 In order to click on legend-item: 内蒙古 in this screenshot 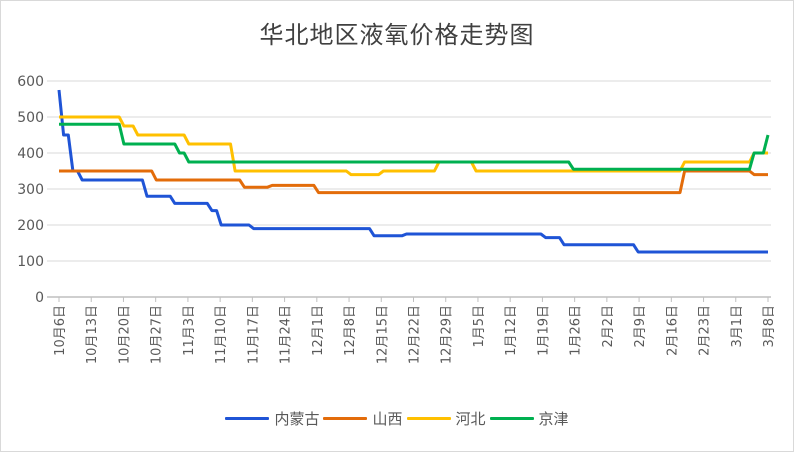, I will do `click(272, 418)`.